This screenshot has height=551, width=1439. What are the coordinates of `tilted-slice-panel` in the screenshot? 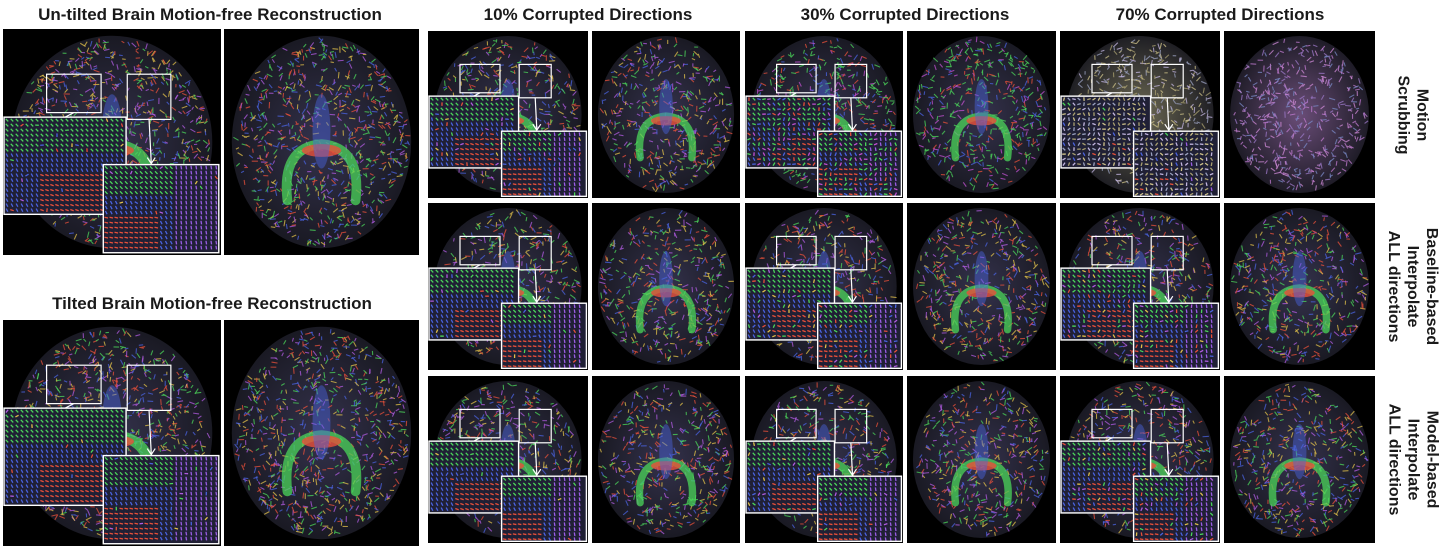 It's located at (321, 433).